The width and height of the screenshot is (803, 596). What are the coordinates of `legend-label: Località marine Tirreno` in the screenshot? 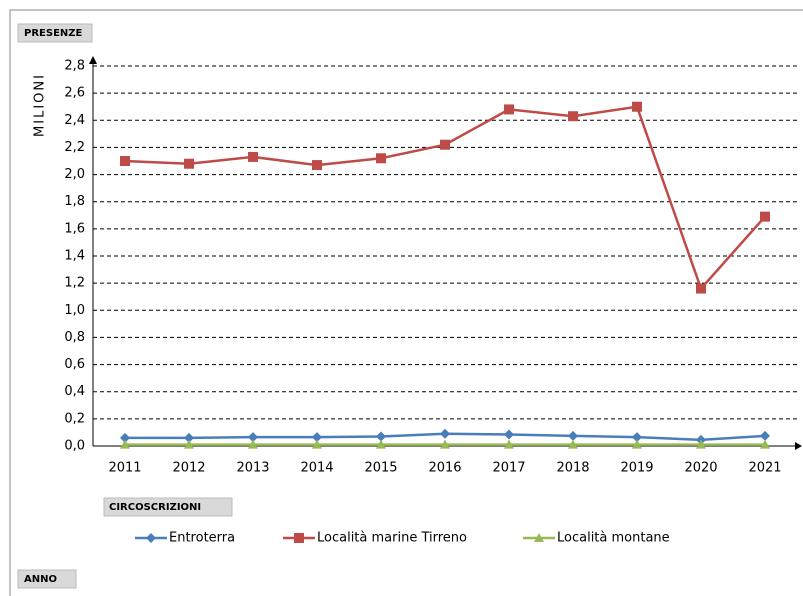 It's located at (392, 538).